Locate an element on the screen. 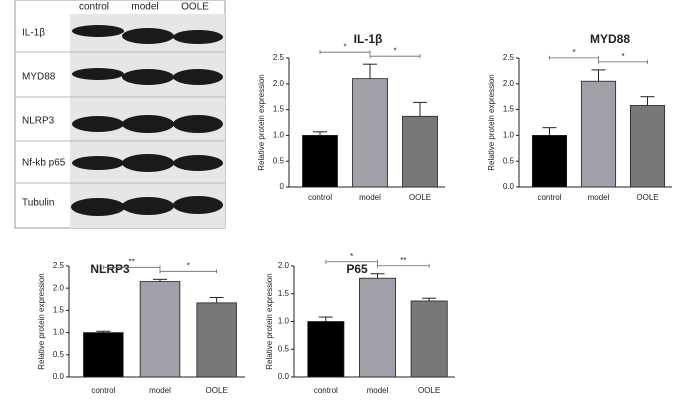 The image size is (700, 407). protein-label: Nf-kb p65 is located at coordinates (44, 163).